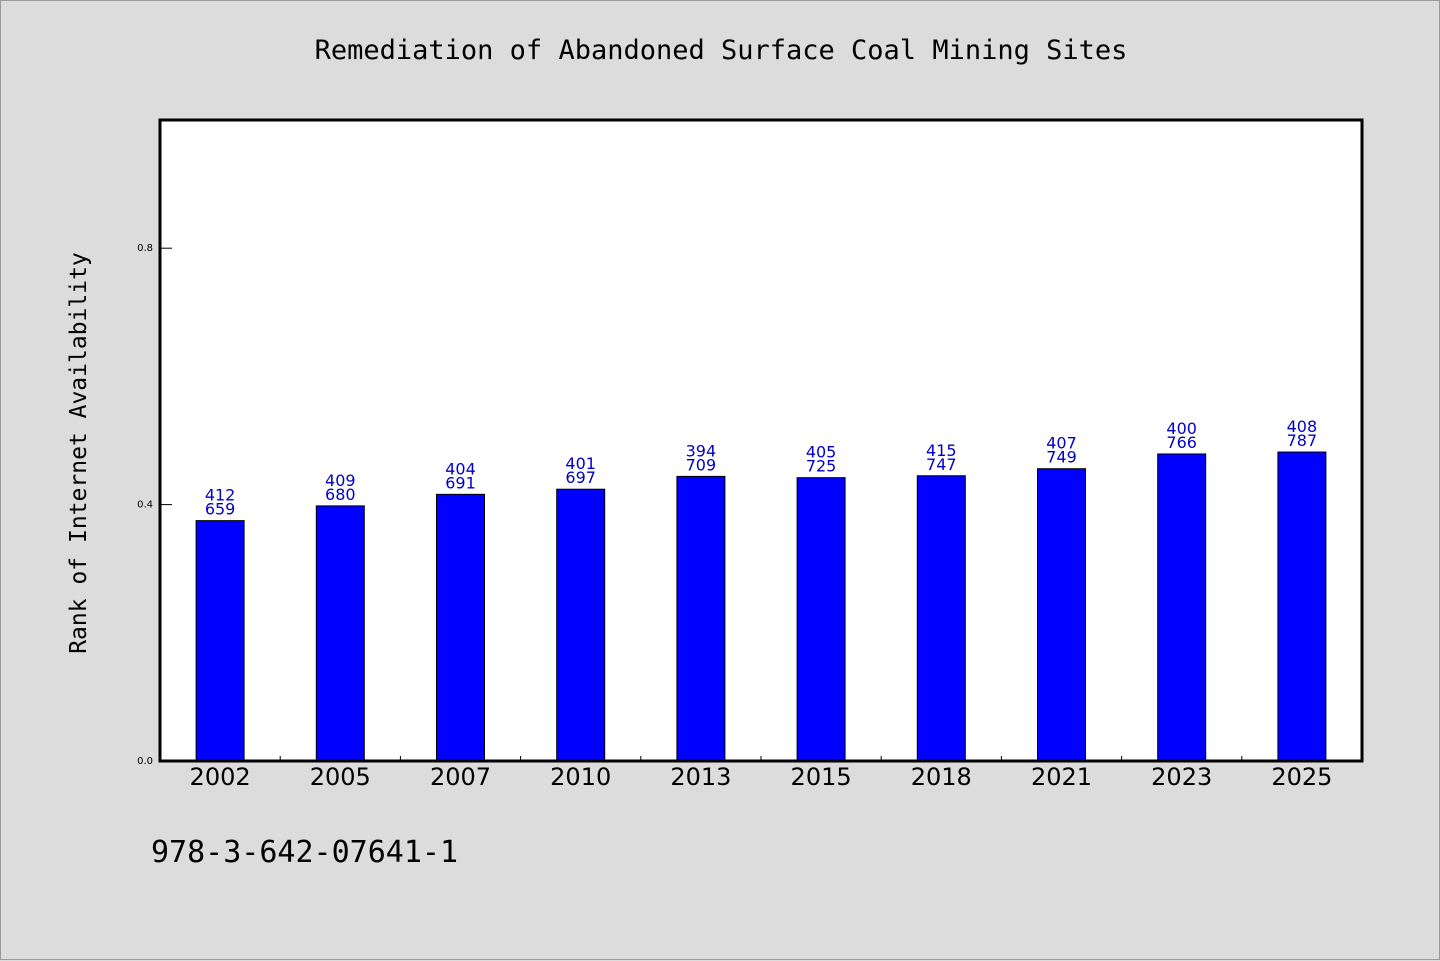 The image size is (1440, 961). I want to click on x-tick-label-2023: 2023, so click(1181, 777).